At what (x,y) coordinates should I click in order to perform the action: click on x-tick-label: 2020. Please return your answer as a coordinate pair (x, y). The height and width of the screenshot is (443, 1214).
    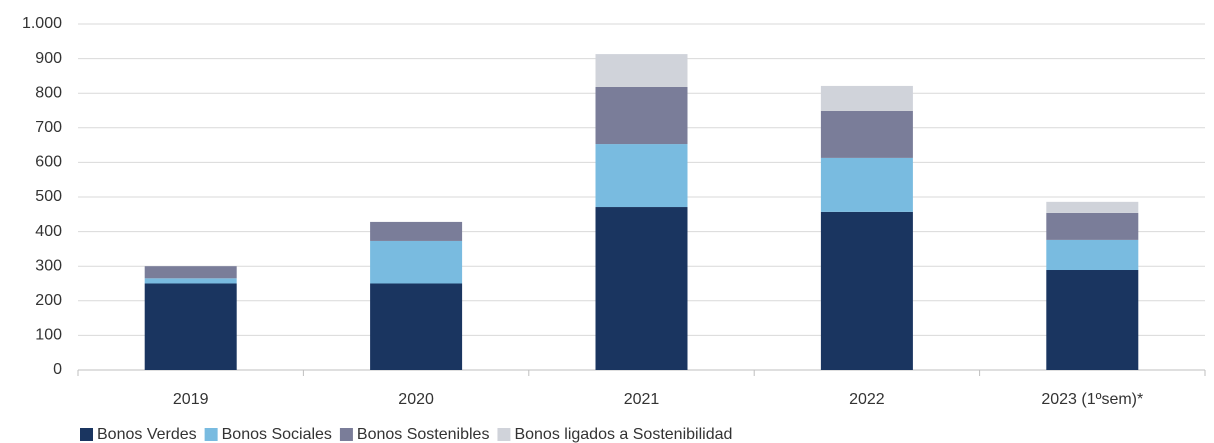
    Looking at the image, I should click on (416, 399).